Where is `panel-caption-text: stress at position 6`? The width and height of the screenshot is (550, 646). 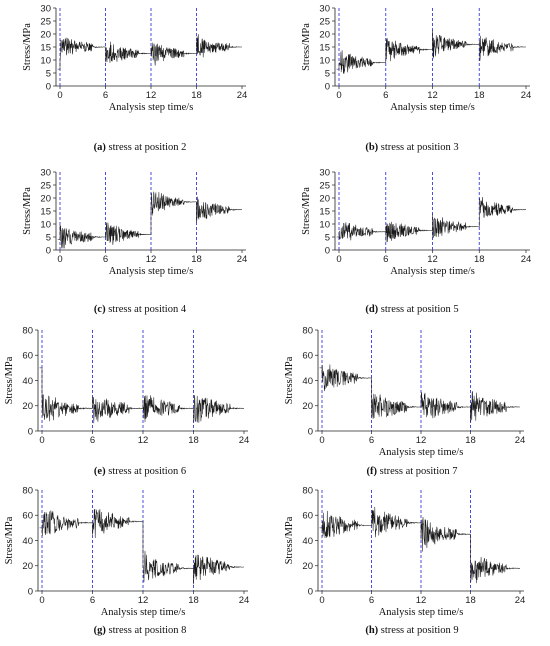
panel-caption-text: stress at position 6 is located at coordinates (146, 471).